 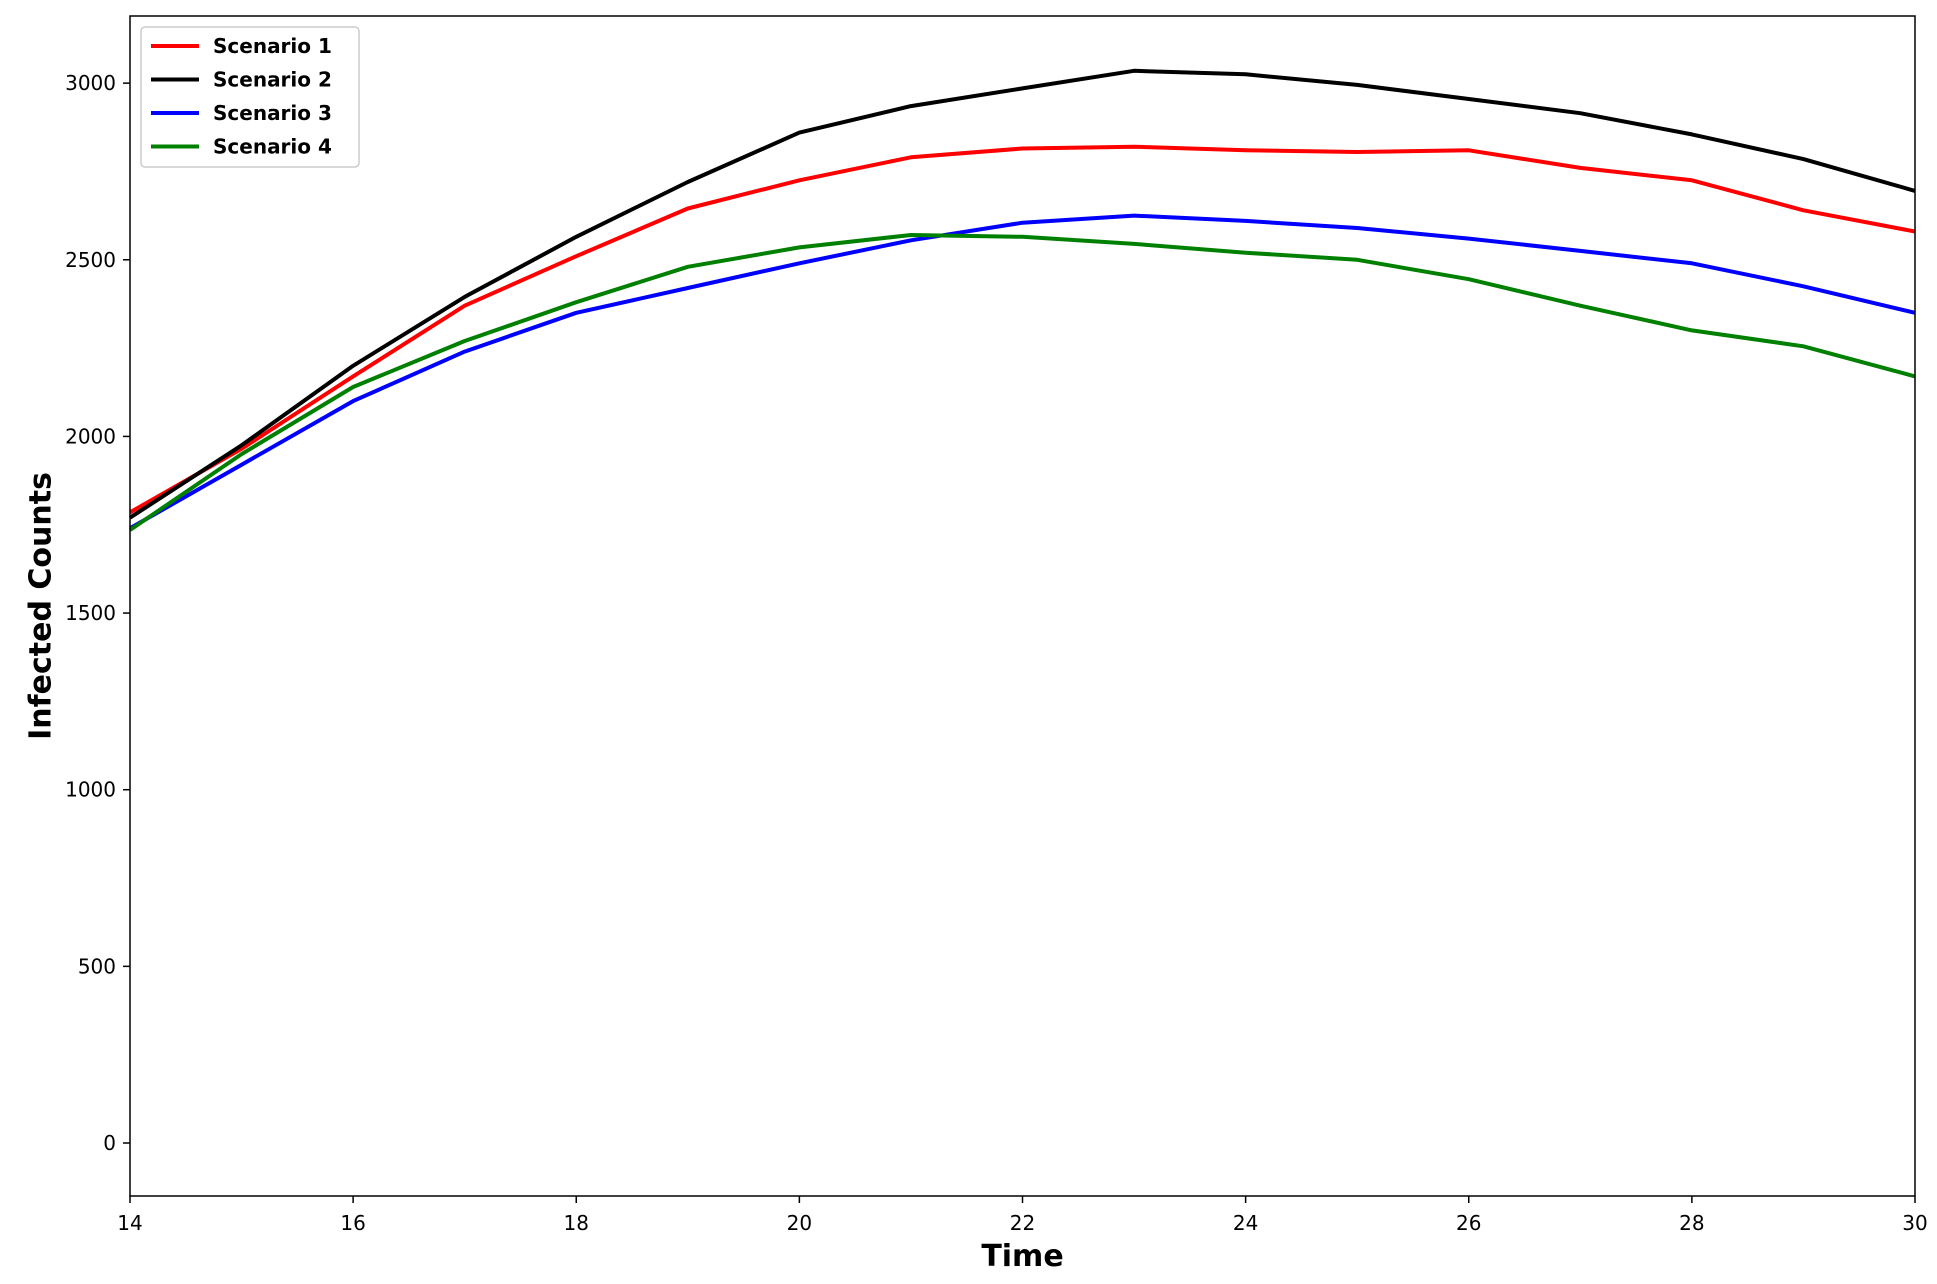 I want to click on y-axis-ticks: 0 500 1000 1500 2000 2500 3000, so click(x=97, y=613).